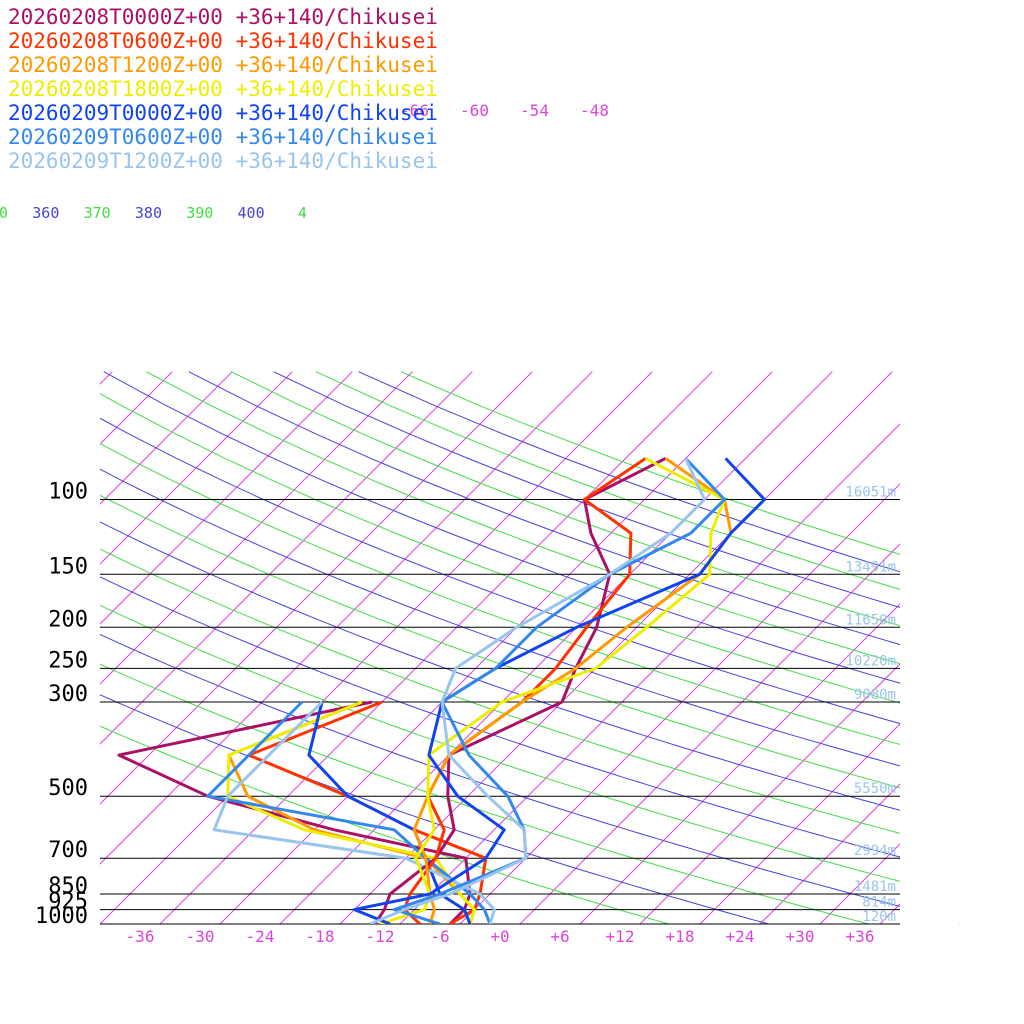  What do you see at coordinates (474, 110) in the screenshot?
I see `isotherm-label: -60` at bounding box center [474, 110].